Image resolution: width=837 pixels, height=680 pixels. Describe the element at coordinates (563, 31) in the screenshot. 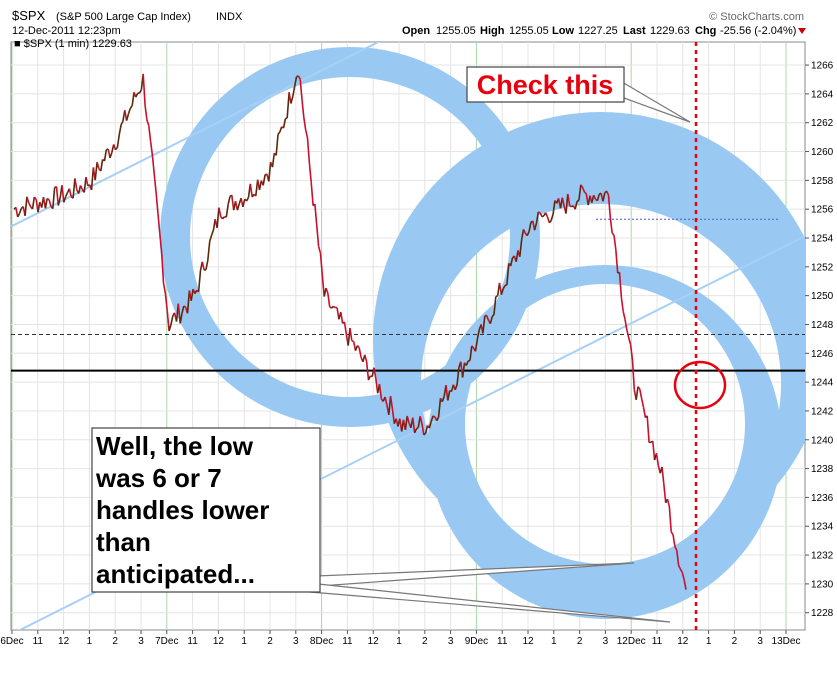

I see `ohlc-low-label: Low` at that location.